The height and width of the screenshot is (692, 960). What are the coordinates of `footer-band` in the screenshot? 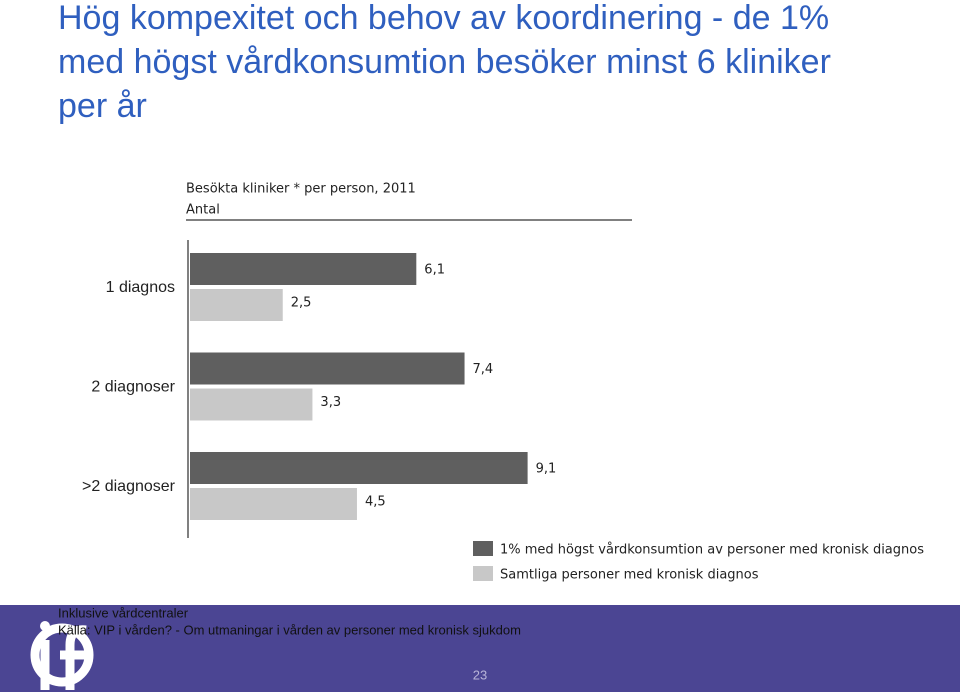 It's located at (480, 648).